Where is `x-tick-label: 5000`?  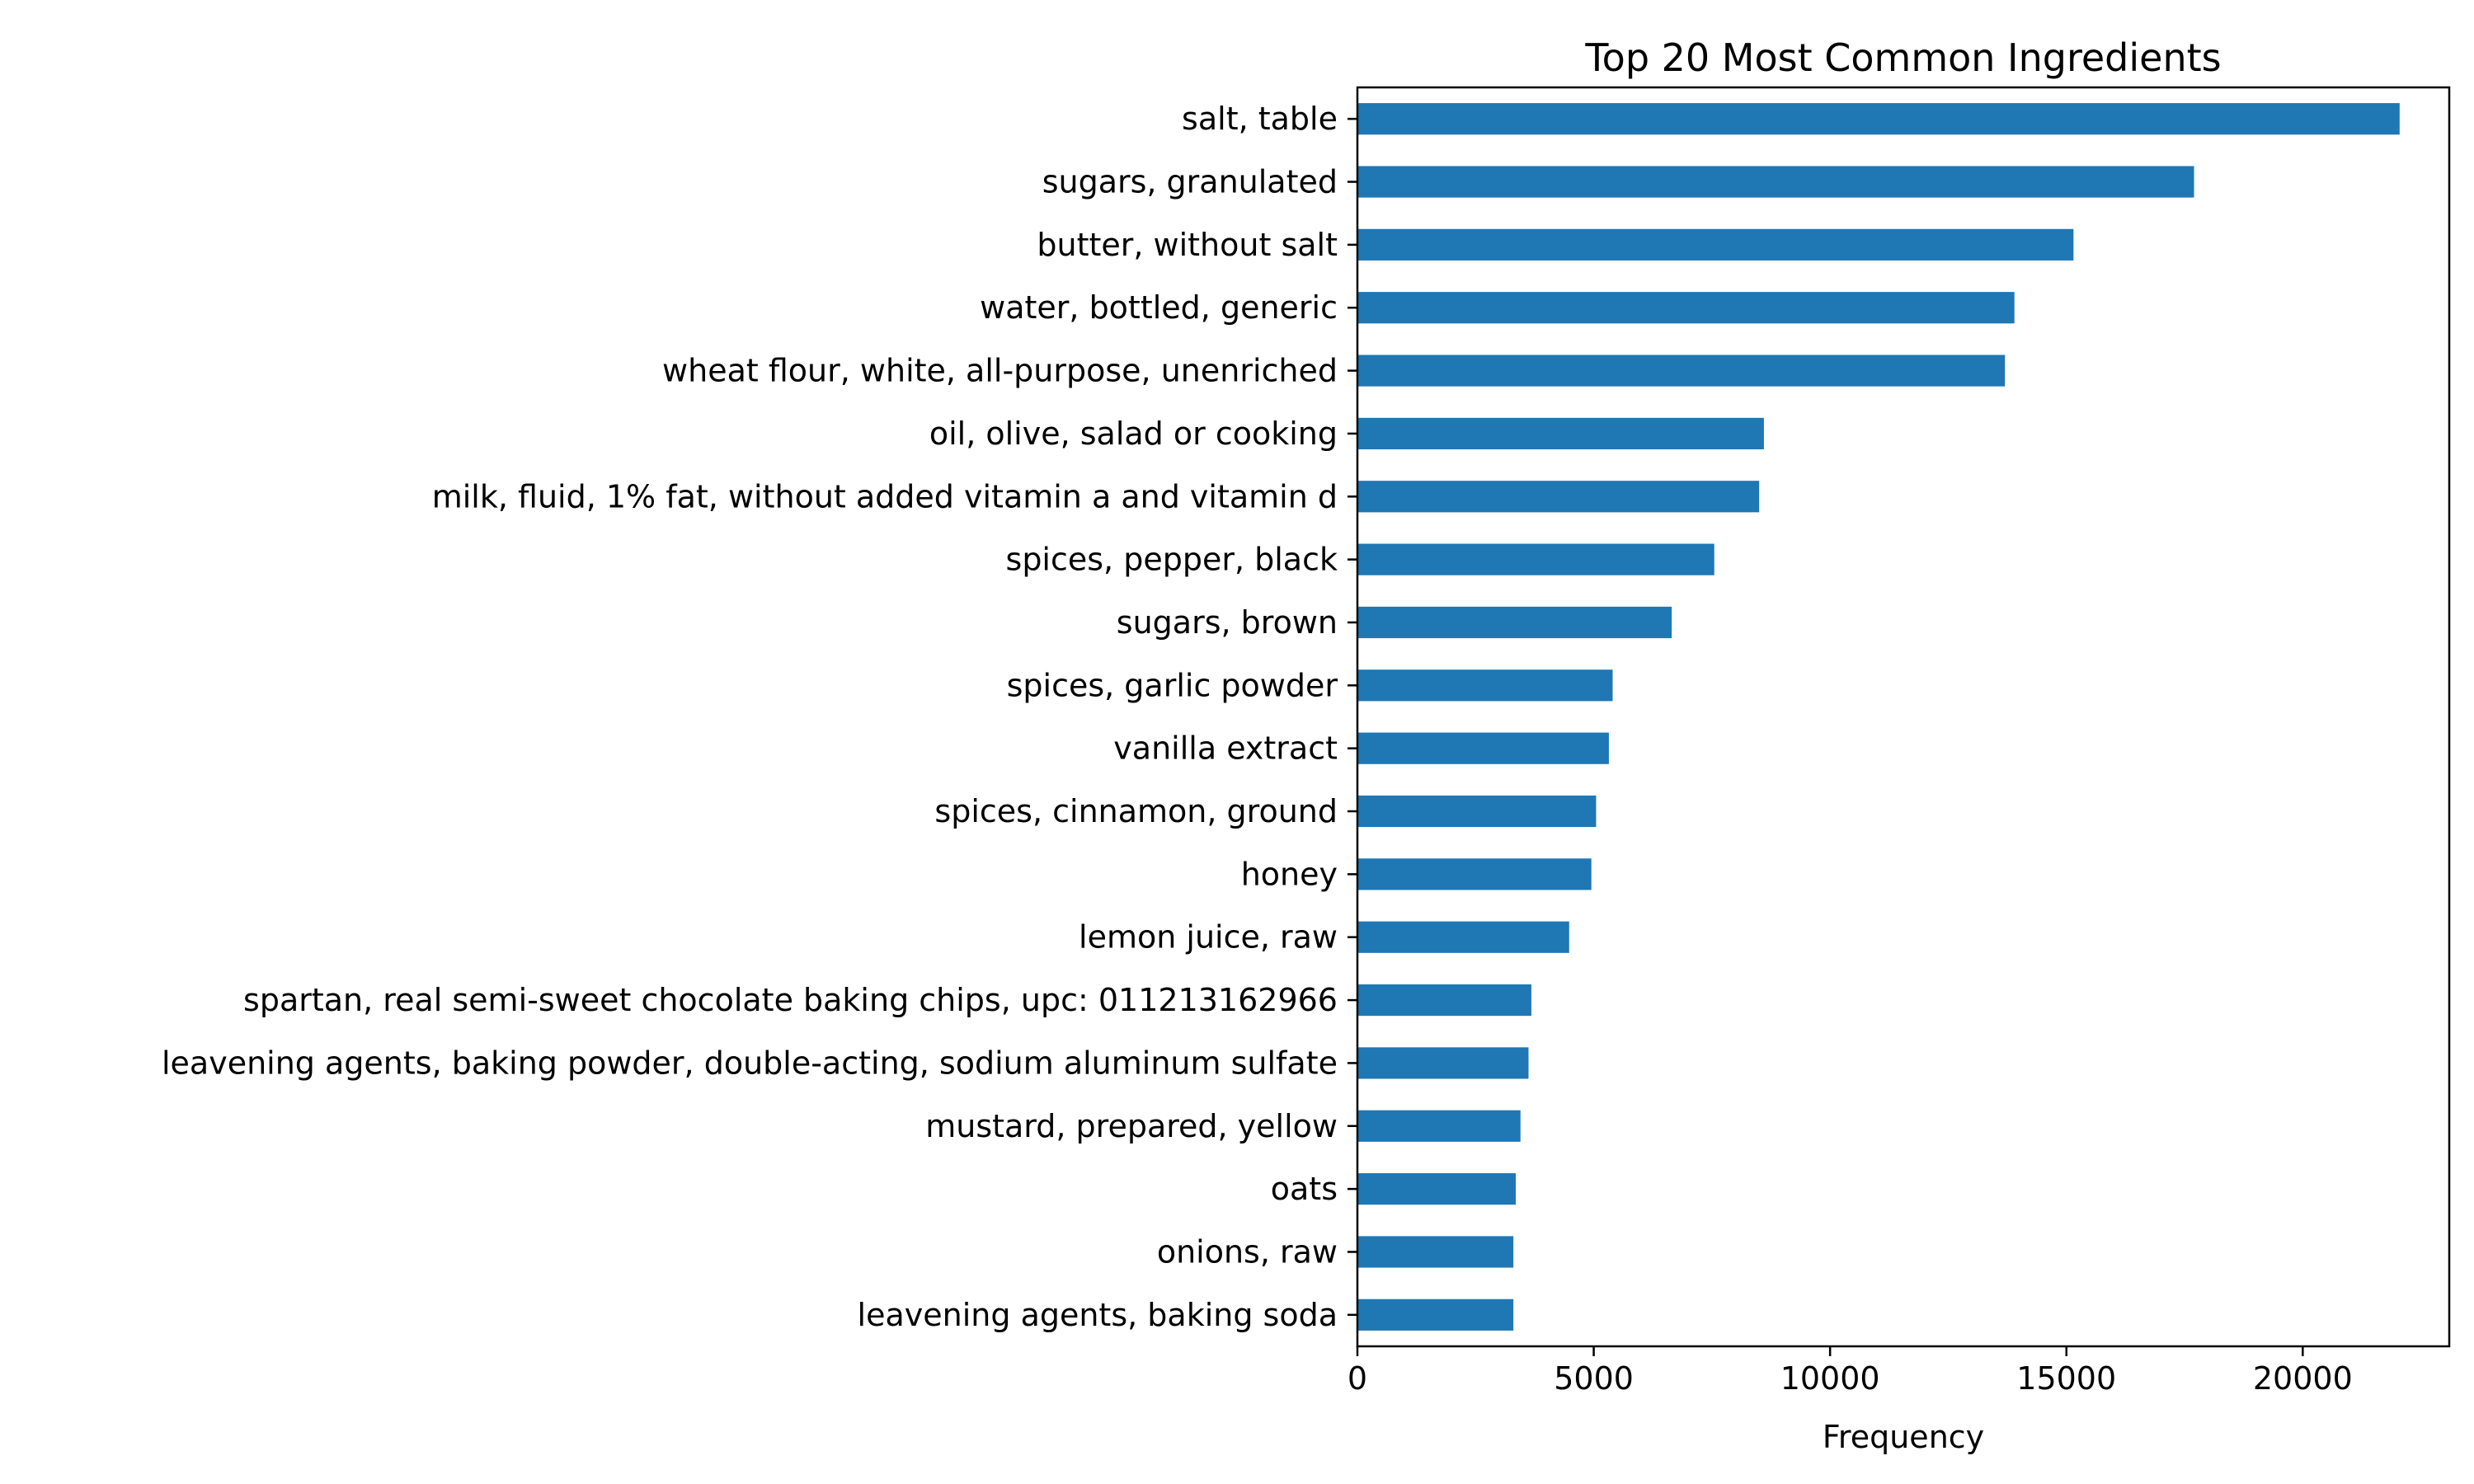 x-tick-label: 5000 is located at coordinates (1594, 1378).